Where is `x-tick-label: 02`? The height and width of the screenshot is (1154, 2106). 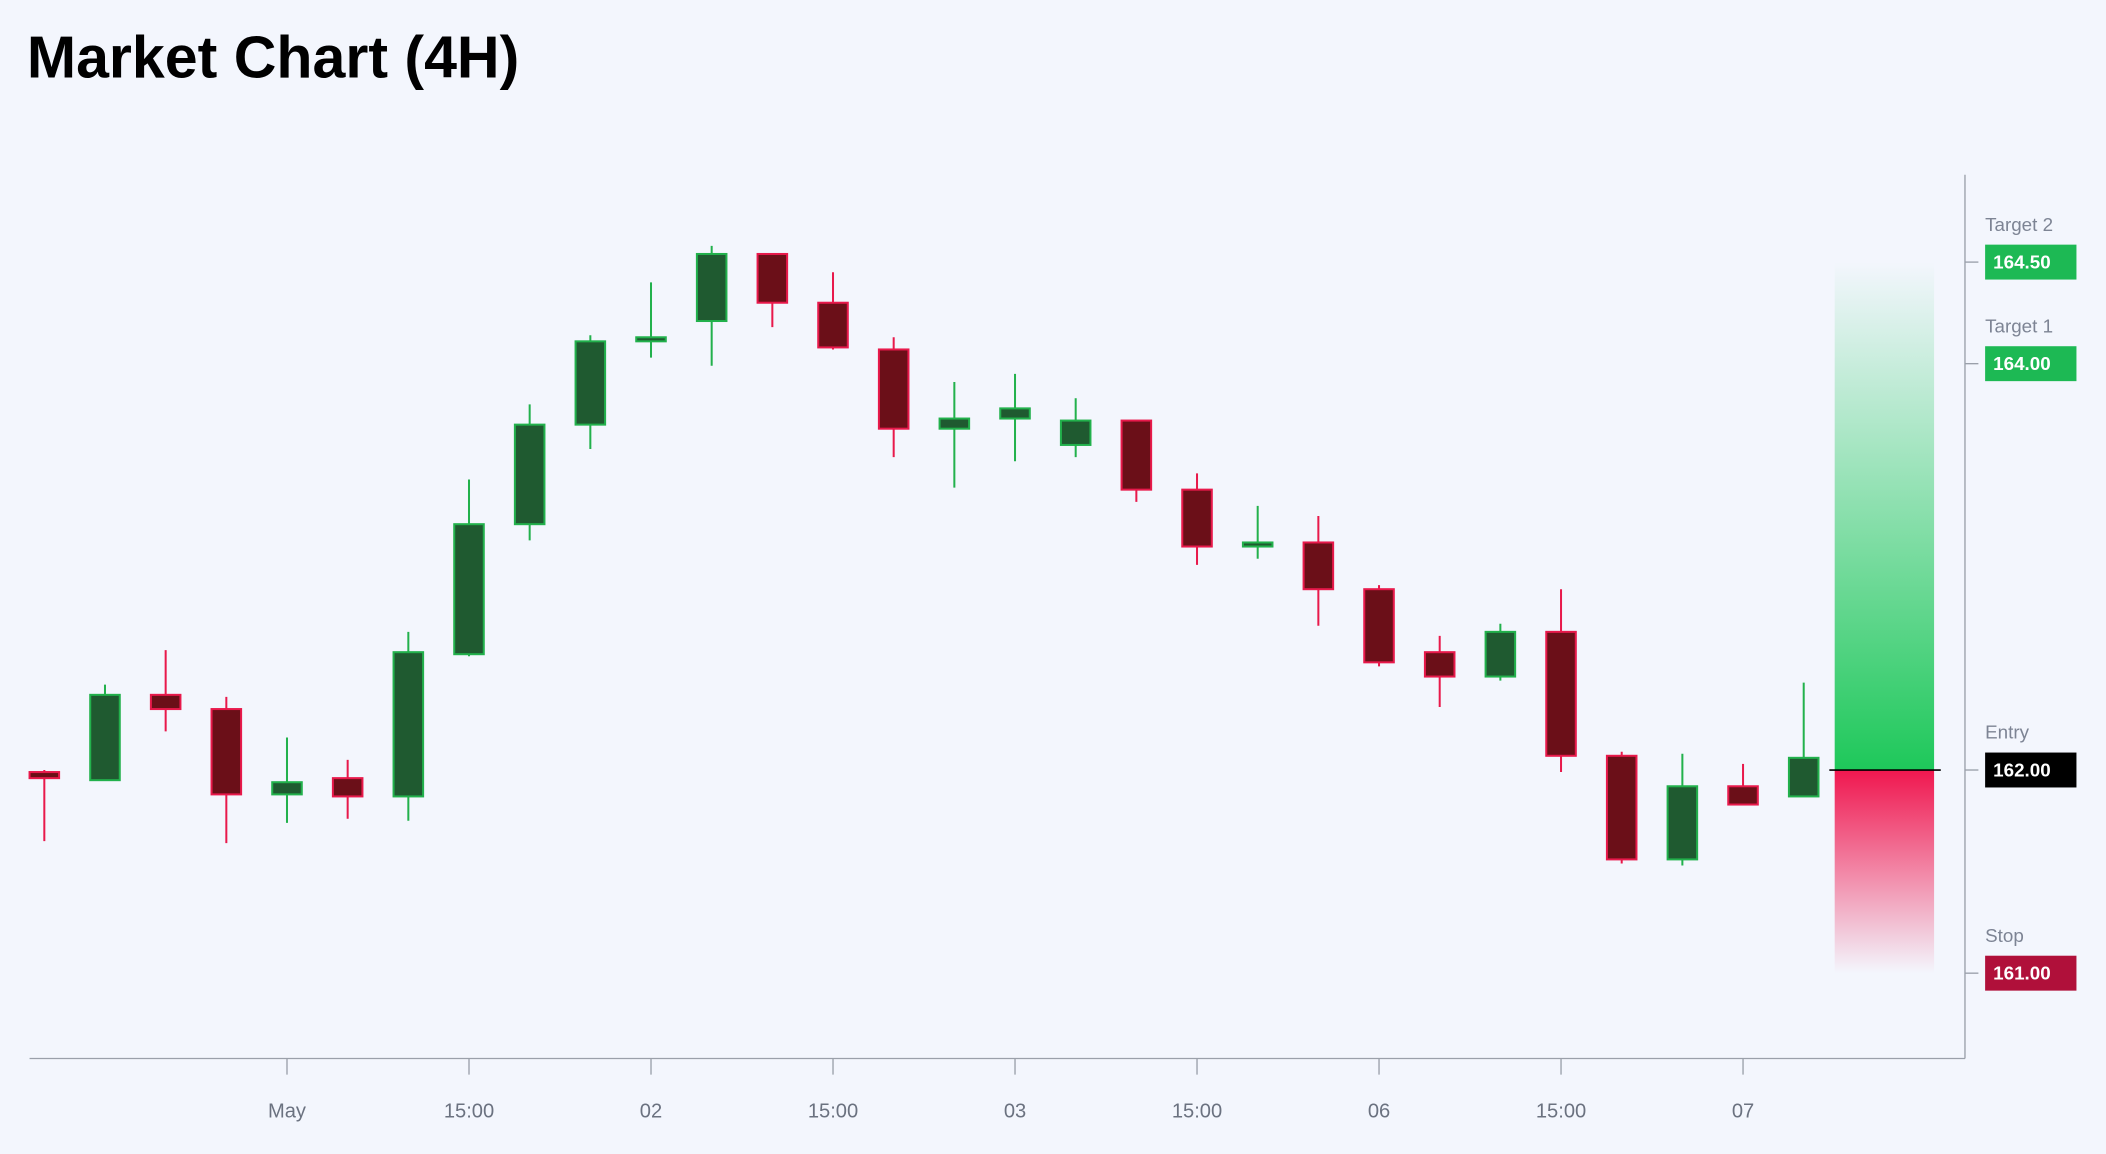 x-tick-label: 02 is located at coordinates (651, 1112).